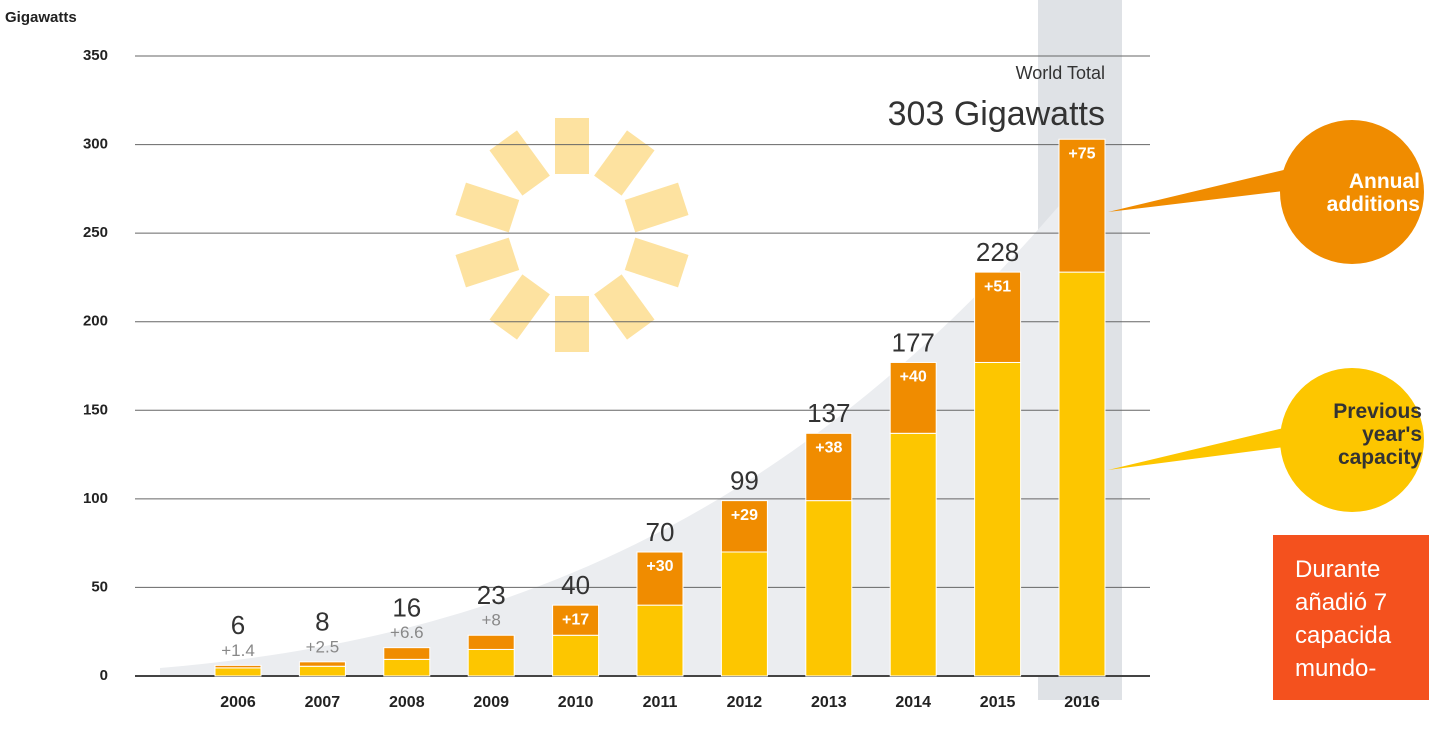 The width and height of the screenshot is (1429, 729). Describe the element at coordinates (660, 532) in the screenshot. I see `total-label: 70` at that location.